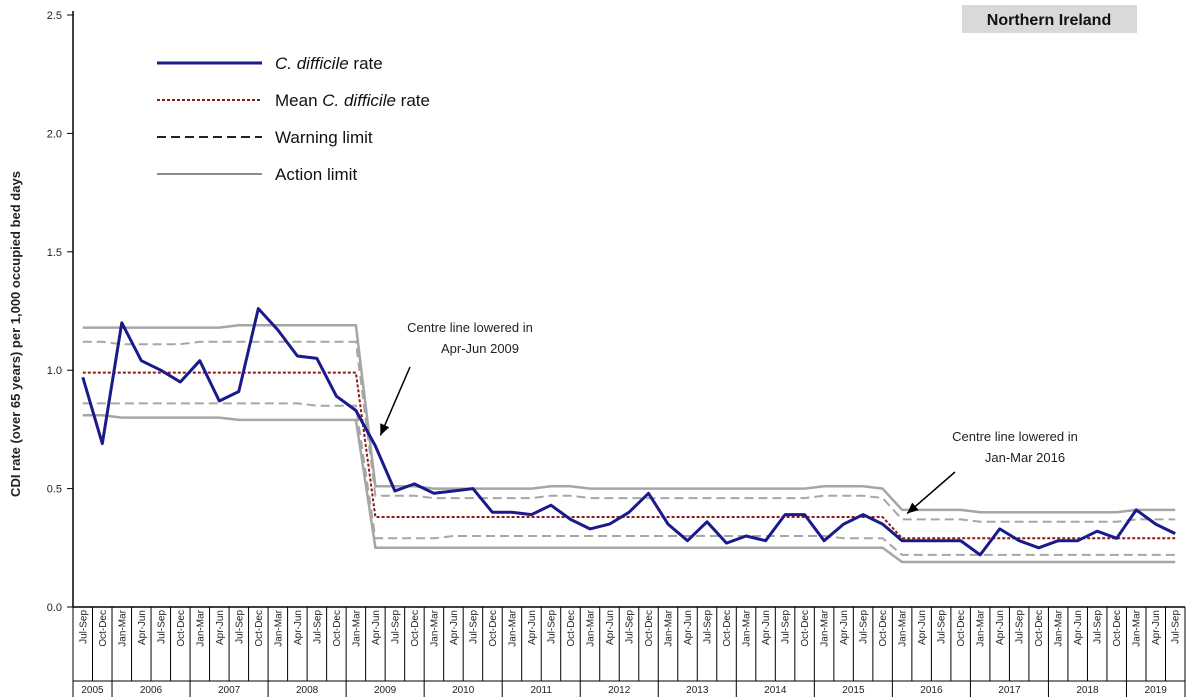 The width and height of the screenshot is (1189, 698). I want to click on annotation-text: Jan-Mar 2016, so click(1025, 457).